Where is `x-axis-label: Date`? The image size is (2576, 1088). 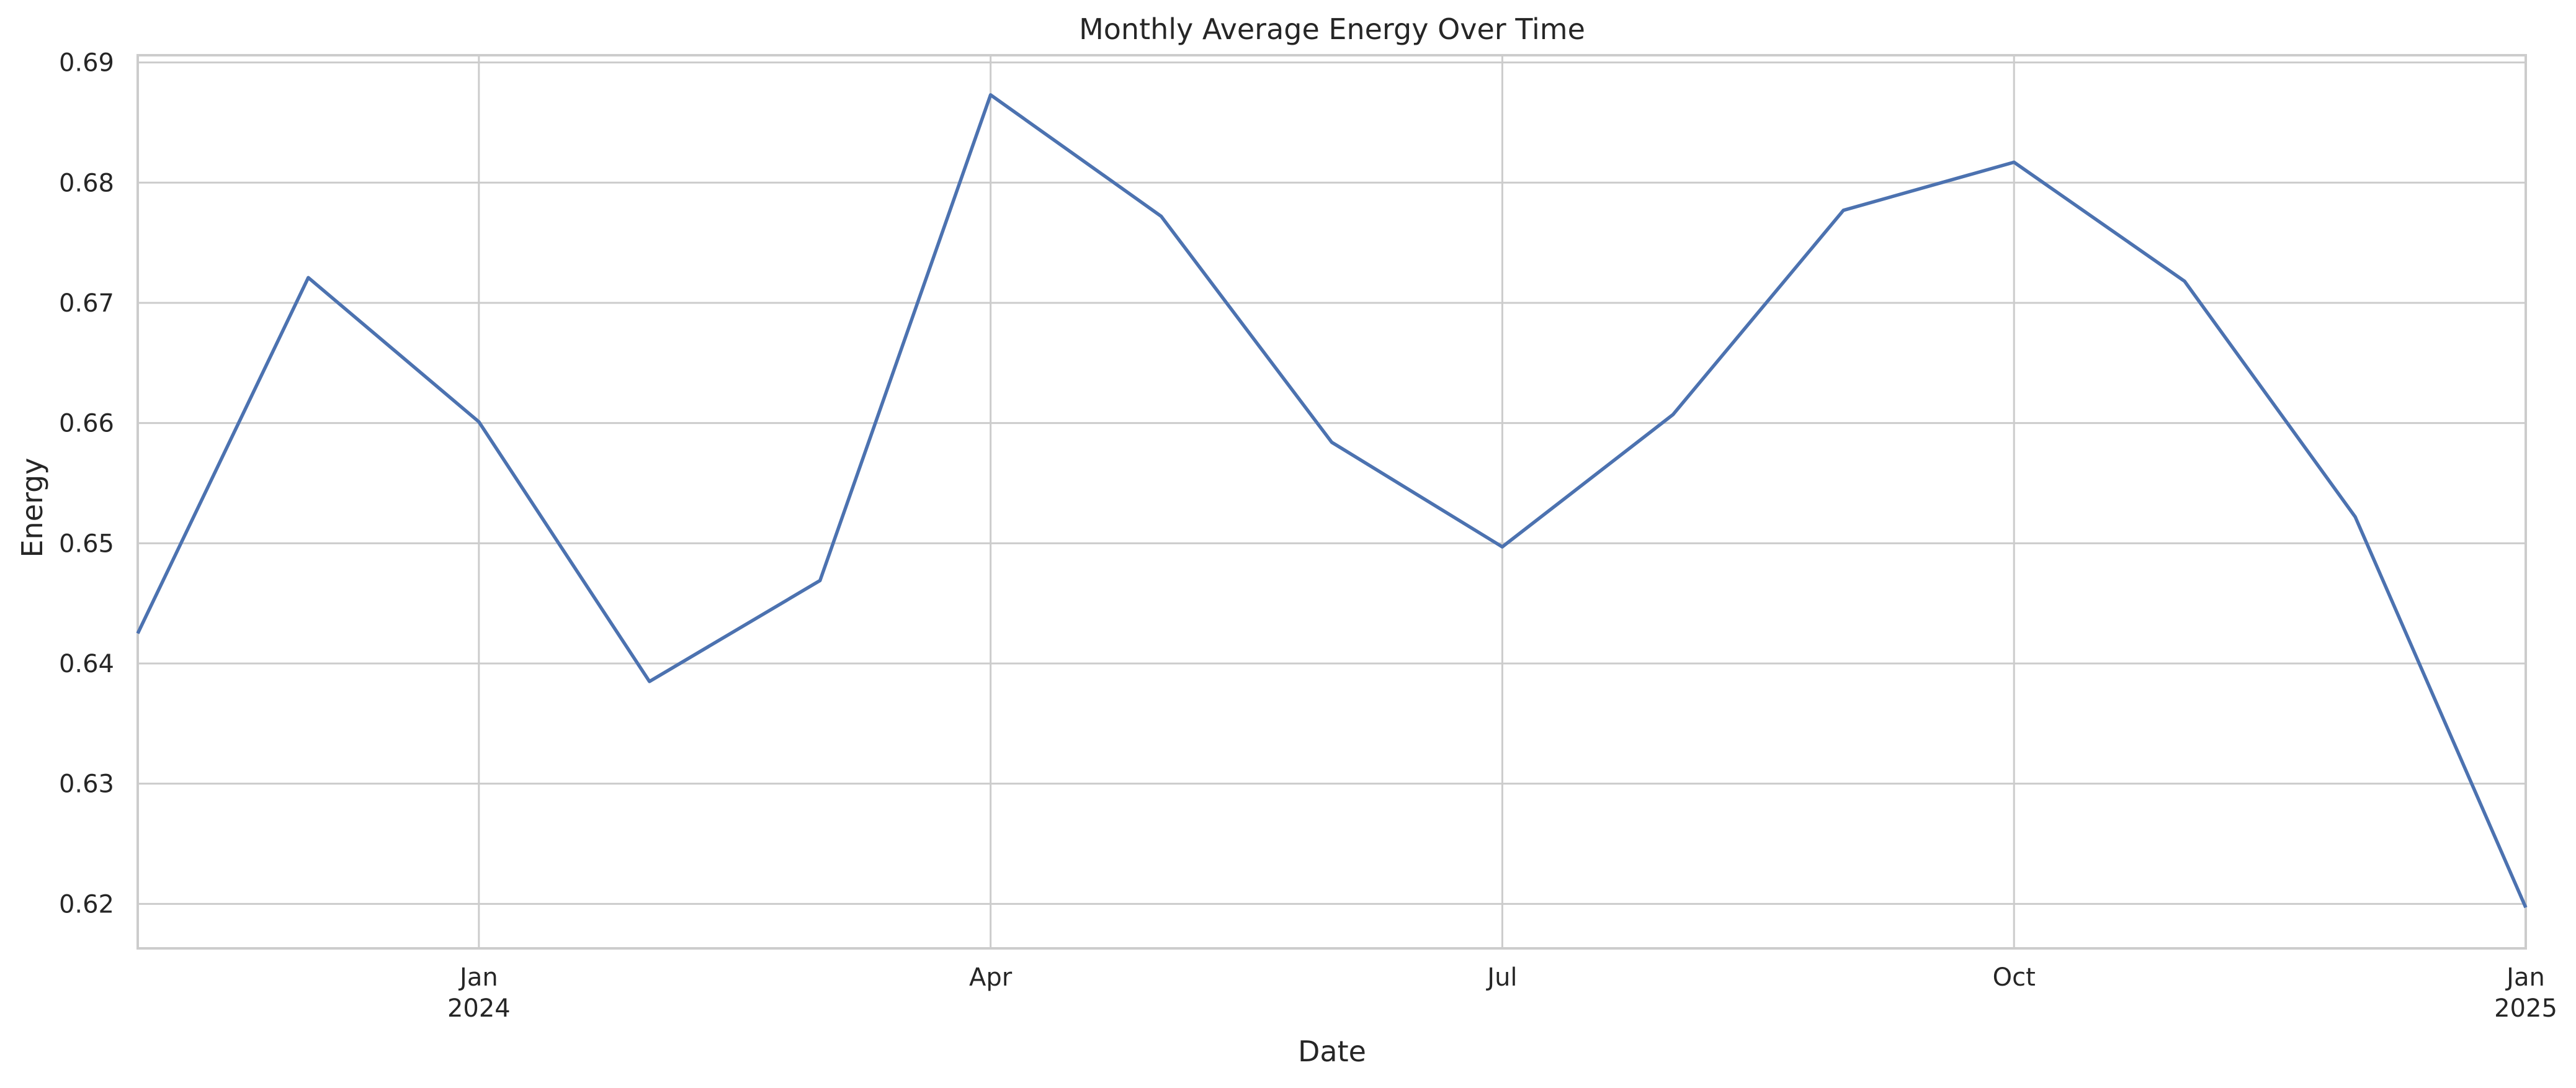
x-axis-label: Date is located at coordinates (1332, 1052).